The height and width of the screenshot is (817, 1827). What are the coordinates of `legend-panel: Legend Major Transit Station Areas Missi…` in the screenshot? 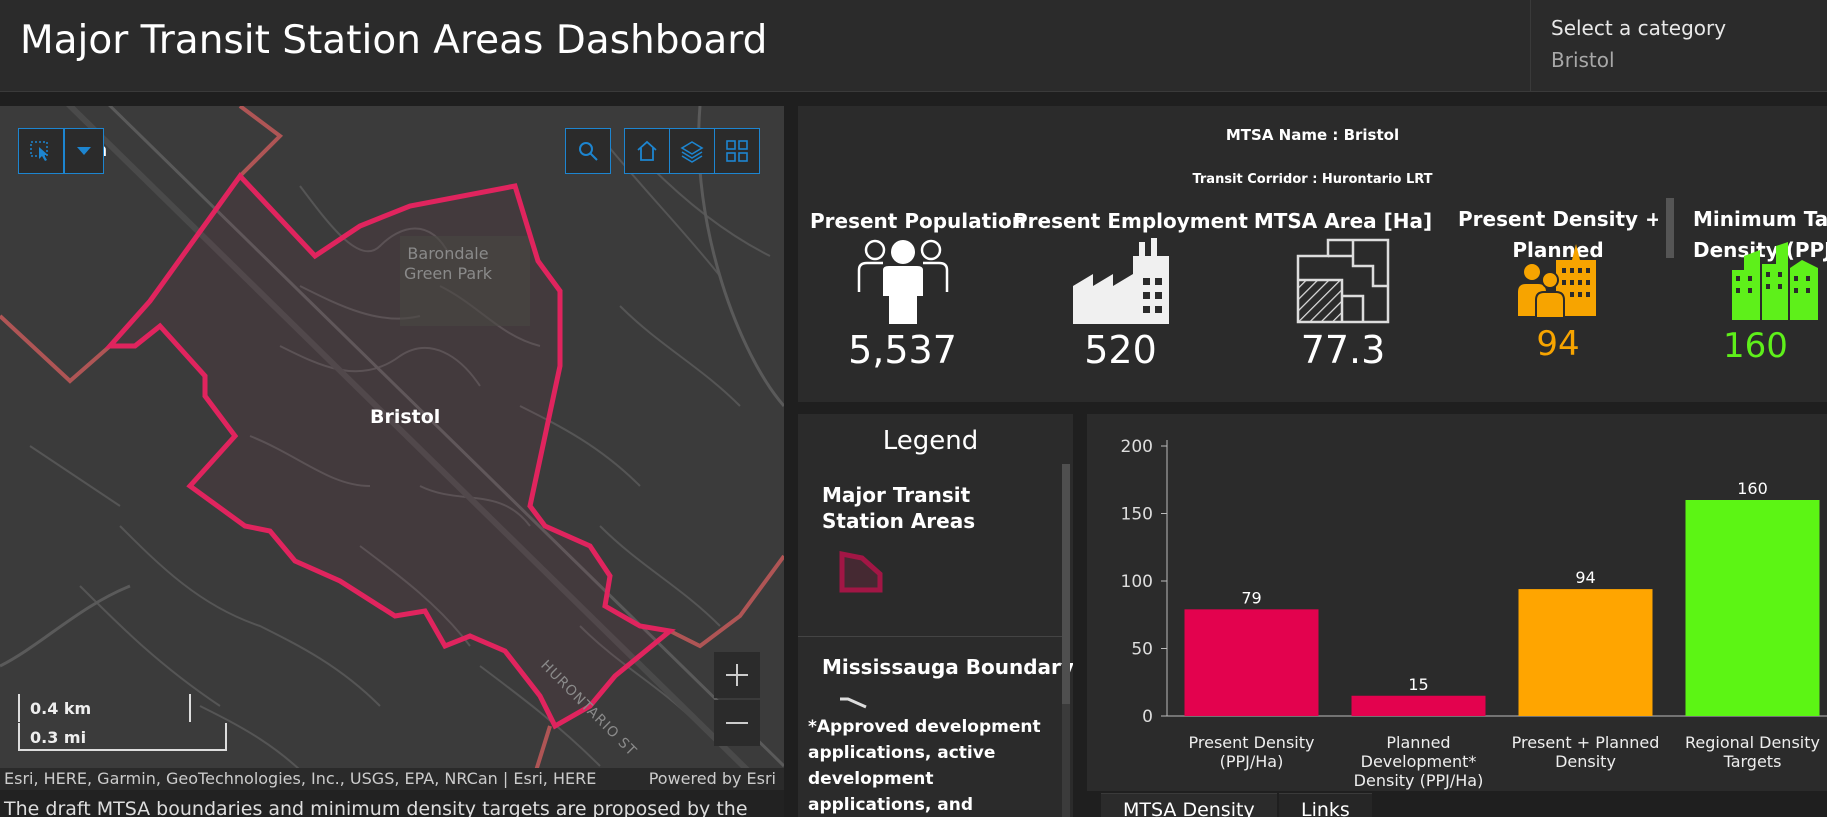 It's located at (935, 615).